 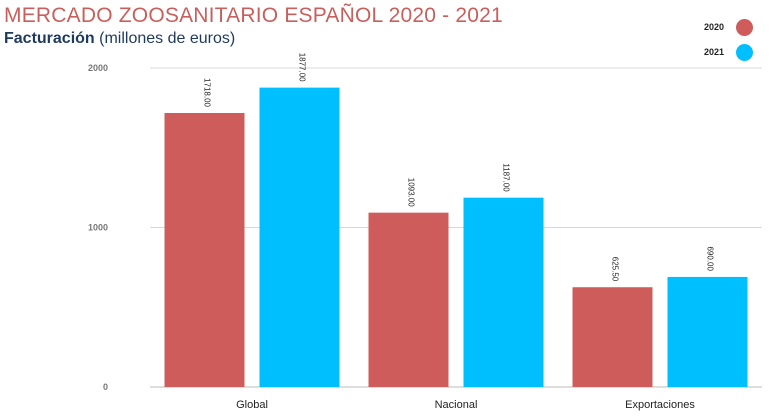 What do you see at coordinates (456, 405) in the screenshot?
I see `x-tick-label-nacional: Nacional` at bounding box center [456, 405].